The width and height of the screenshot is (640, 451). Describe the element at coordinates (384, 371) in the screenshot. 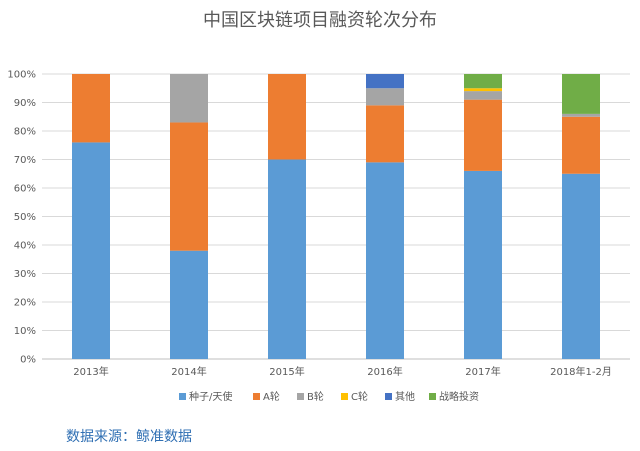

I see `x-tick-label: 2016年` at that location.